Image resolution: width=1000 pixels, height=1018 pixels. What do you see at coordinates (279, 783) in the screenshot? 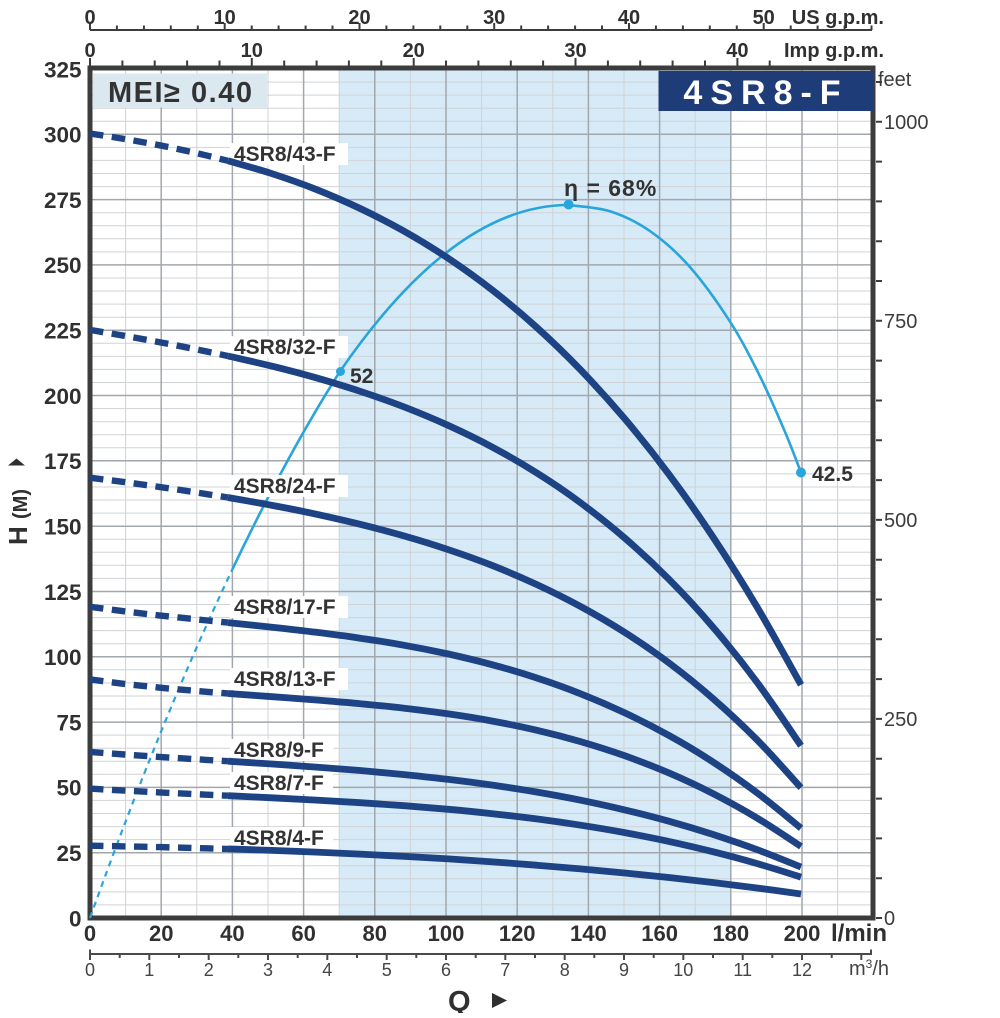
I see `svg-text: 4SR8/7-F` at bounding box center [279, 783].